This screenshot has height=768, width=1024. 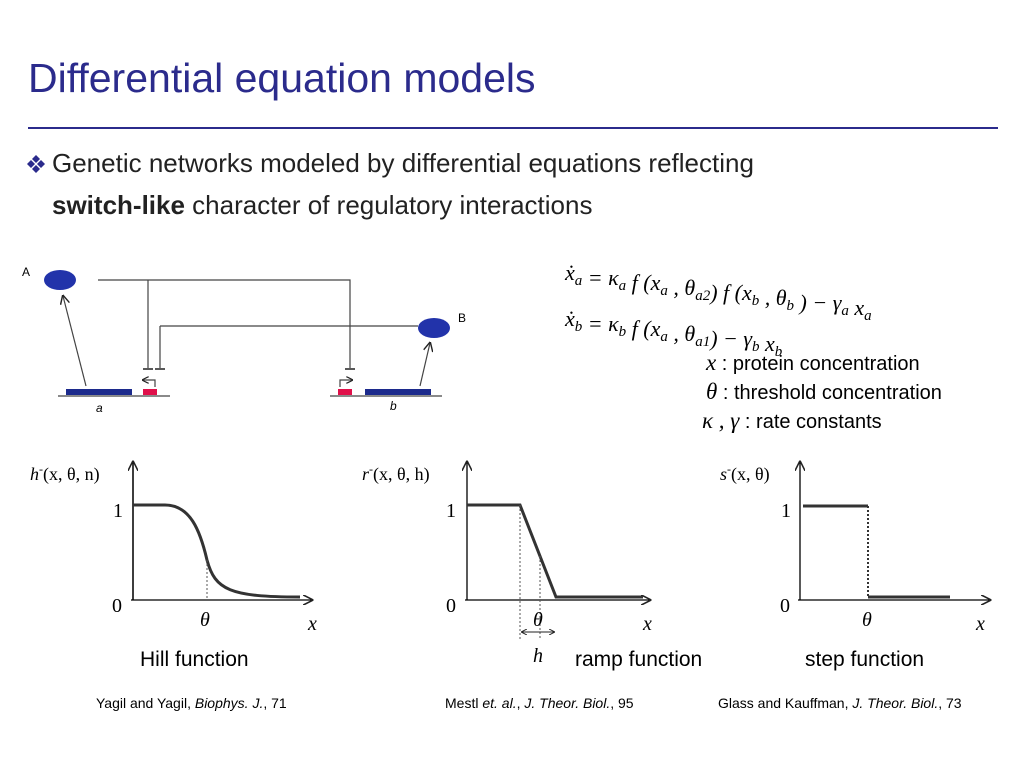 I want to click on legend-text: : rate constants, so click(x=810, y=422).